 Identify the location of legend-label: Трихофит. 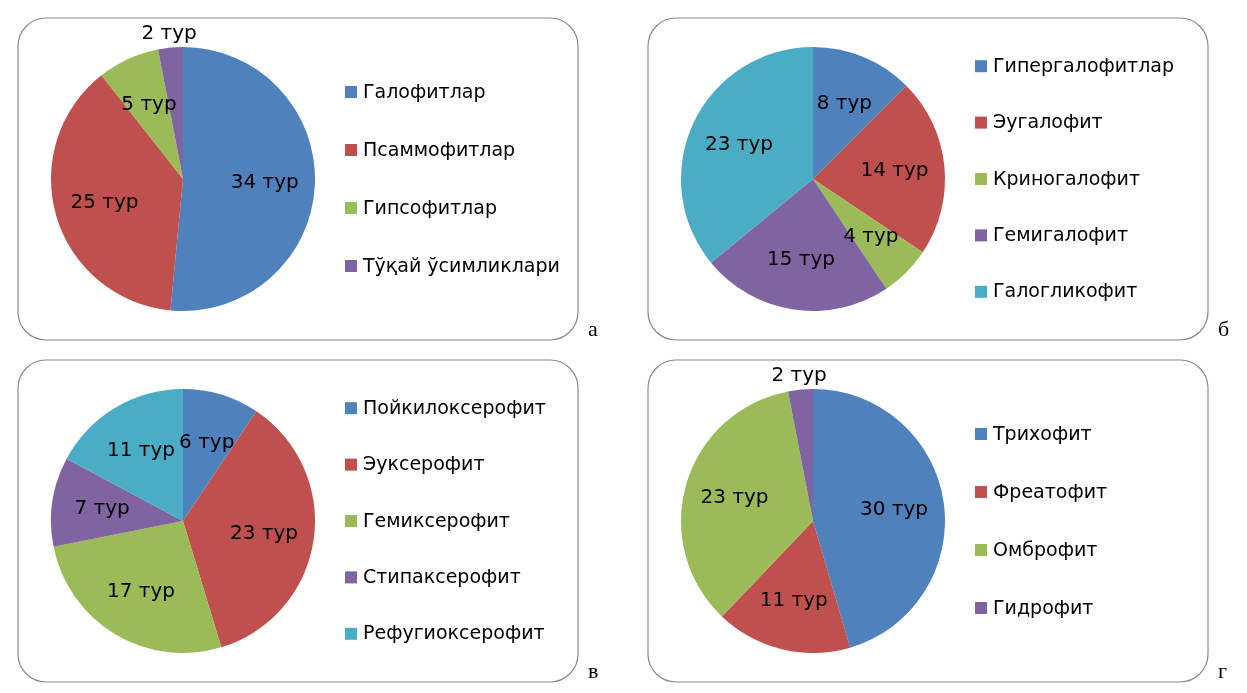
(1042, 432).